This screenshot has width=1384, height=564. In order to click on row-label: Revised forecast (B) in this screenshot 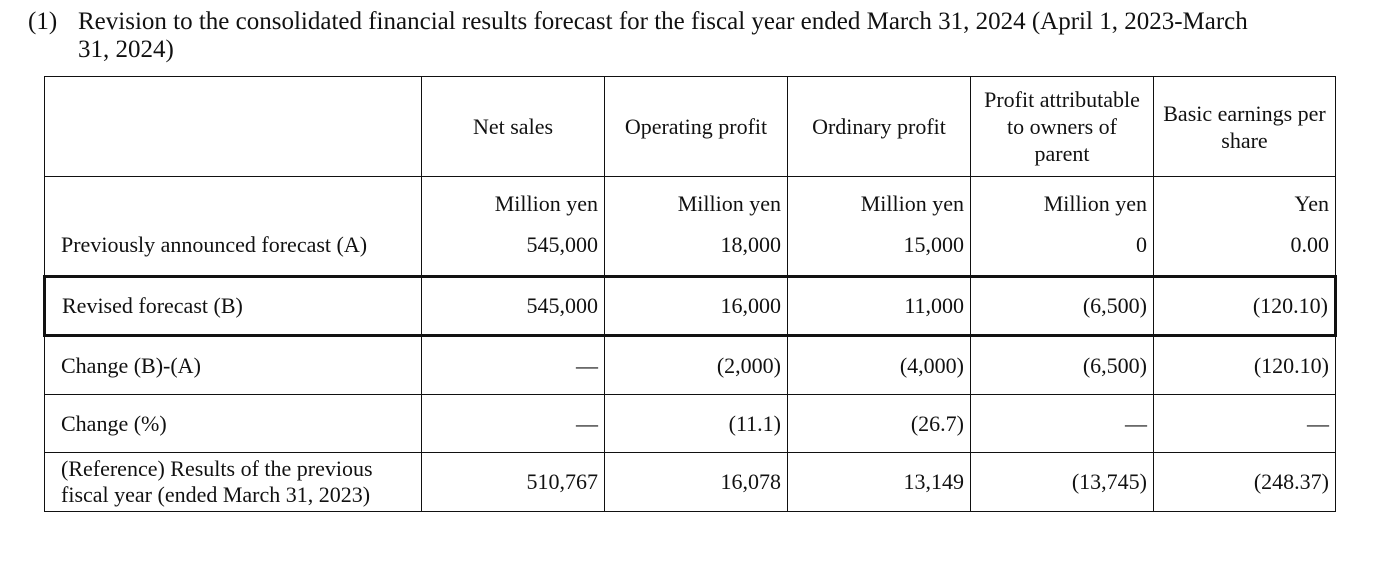, I will do `click(232, 306)`.